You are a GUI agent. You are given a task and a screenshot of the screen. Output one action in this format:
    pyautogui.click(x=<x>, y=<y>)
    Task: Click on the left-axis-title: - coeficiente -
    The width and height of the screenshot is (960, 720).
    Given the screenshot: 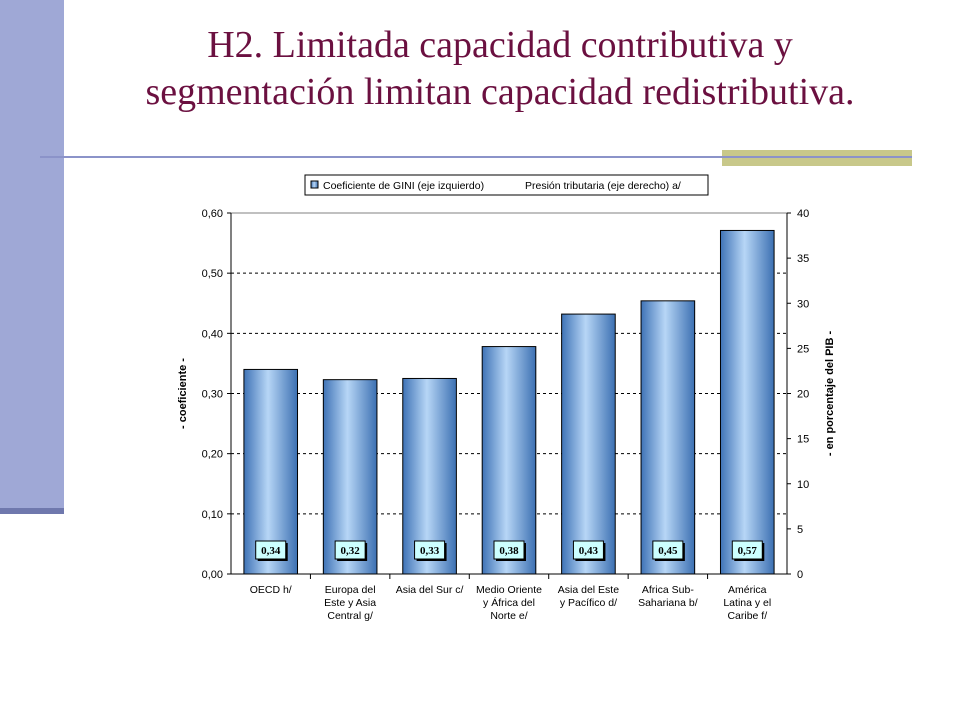 What is the action you would take?
    pyautogui.click(x=183, y=393)
    